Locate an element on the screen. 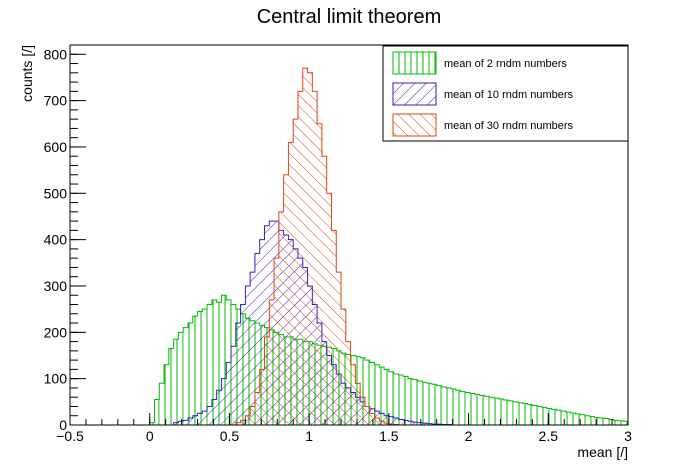 This screenshot has height=471, width=698. legend-item: mean of 30 rndm numbers is located at coordinates (483, 125).